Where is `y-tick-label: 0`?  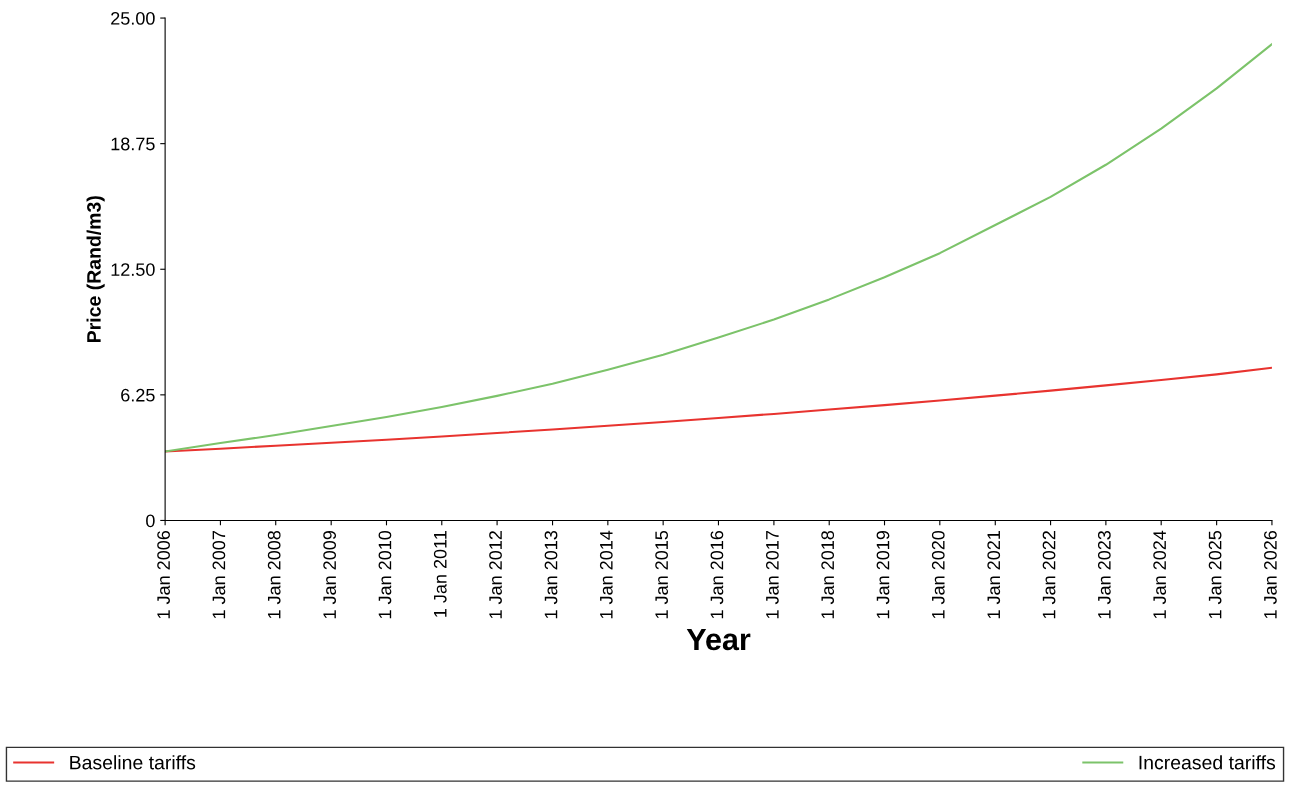 y-tick-label: 0 is located at coordinates (150, 521).